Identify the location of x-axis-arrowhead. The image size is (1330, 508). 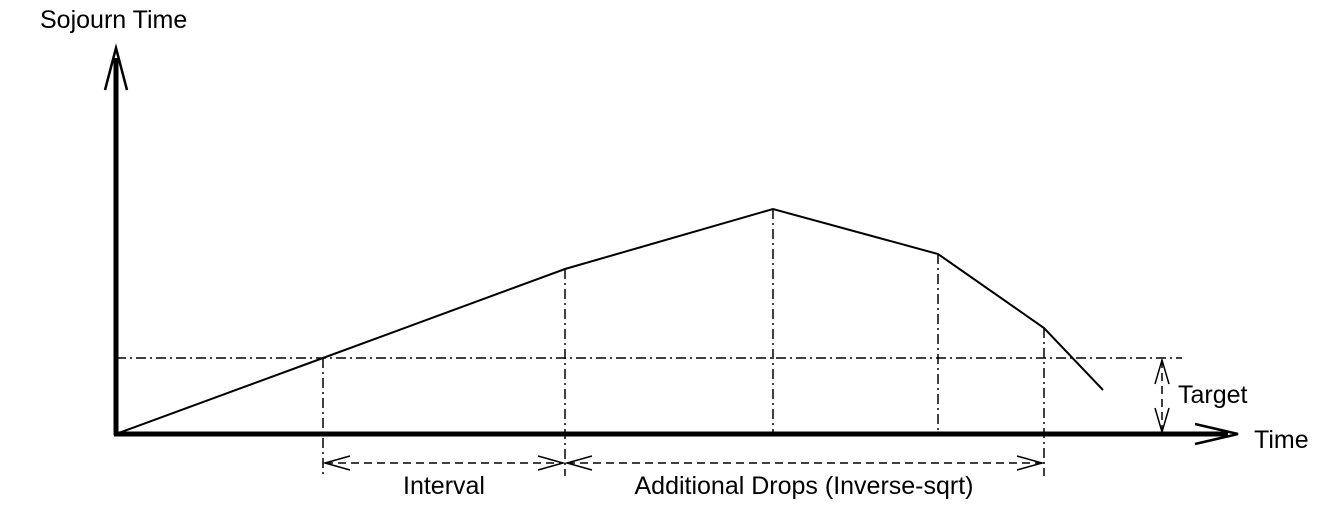
(1216, 434).